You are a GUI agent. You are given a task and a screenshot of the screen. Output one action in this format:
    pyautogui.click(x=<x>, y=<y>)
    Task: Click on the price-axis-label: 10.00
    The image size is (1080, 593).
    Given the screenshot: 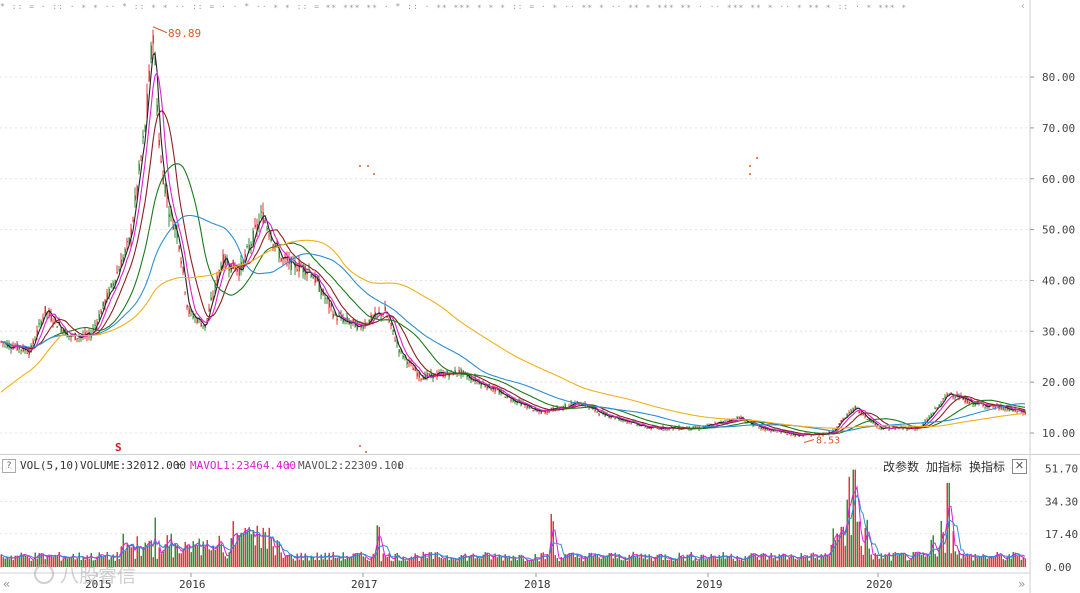 What is the action you would take?
    pyautogui.click(x=1058, y=433)
    